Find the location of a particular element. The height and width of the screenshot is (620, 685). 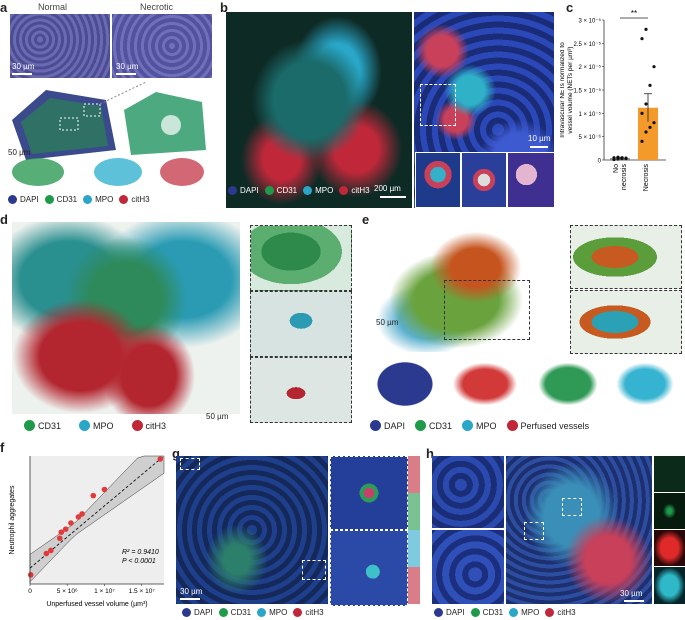

panel-a-normal-image is located at coordinates (60, 46).